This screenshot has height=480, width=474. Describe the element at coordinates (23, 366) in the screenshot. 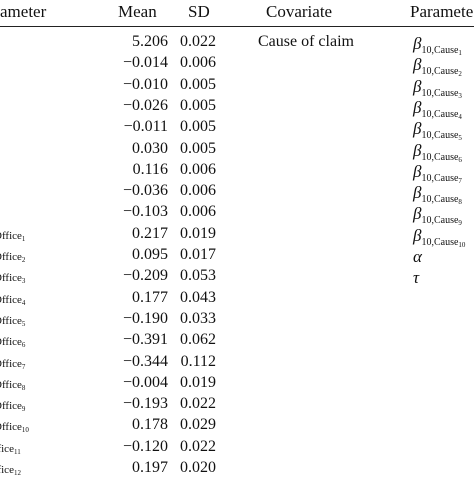

I see `param-subscript: 7` at that location.